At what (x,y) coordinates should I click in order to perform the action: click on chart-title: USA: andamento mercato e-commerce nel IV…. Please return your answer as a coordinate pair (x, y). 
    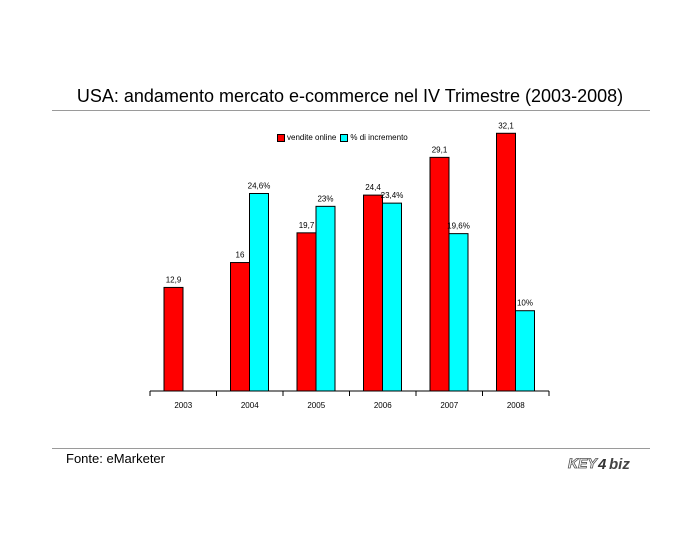
    Looking at the image, I should click on (350, 96).